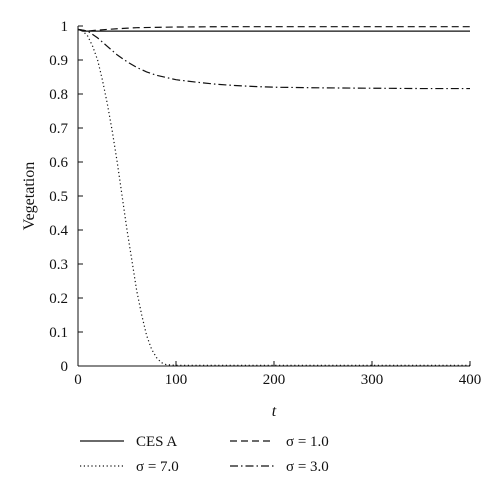 The image size is (500, 498). What do you see at coordinates (58, 299) in the screenshot?
I see `y-tick-label: 0.2` at bounding box center [58, 299].